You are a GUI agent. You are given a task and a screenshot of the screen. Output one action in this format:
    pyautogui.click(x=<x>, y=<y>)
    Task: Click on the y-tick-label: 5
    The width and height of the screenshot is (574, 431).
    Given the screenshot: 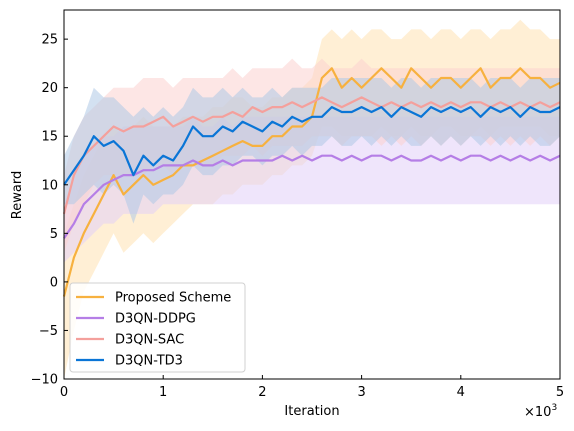 What is the action you would take?
    pyautogui.click(x=54, y=234)
    